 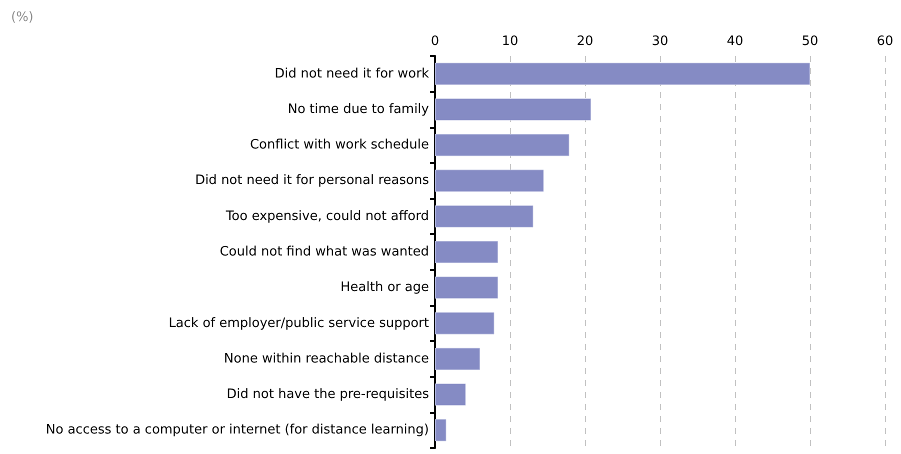 What do you see at coordinates (328, 394) in the screenshot?
I see `y-tick-label: Did not have the pre-requisites` at bounding box center [328, 394].